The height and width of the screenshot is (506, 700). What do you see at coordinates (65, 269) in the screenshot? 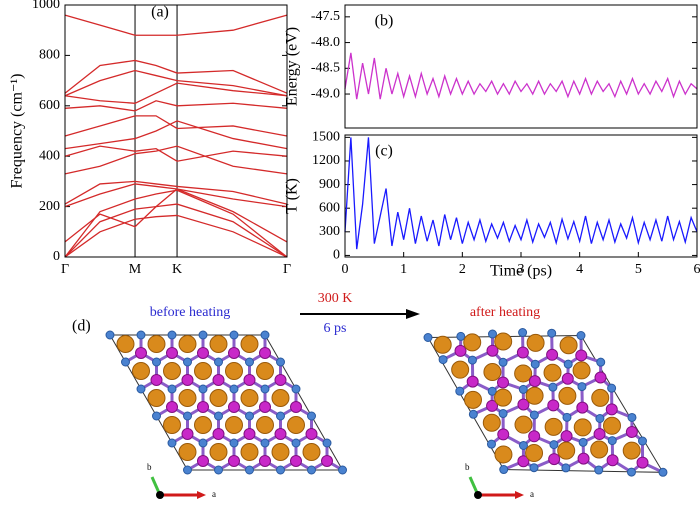
I see `x-tick-label: Γ` at bounding box center [65, 269].